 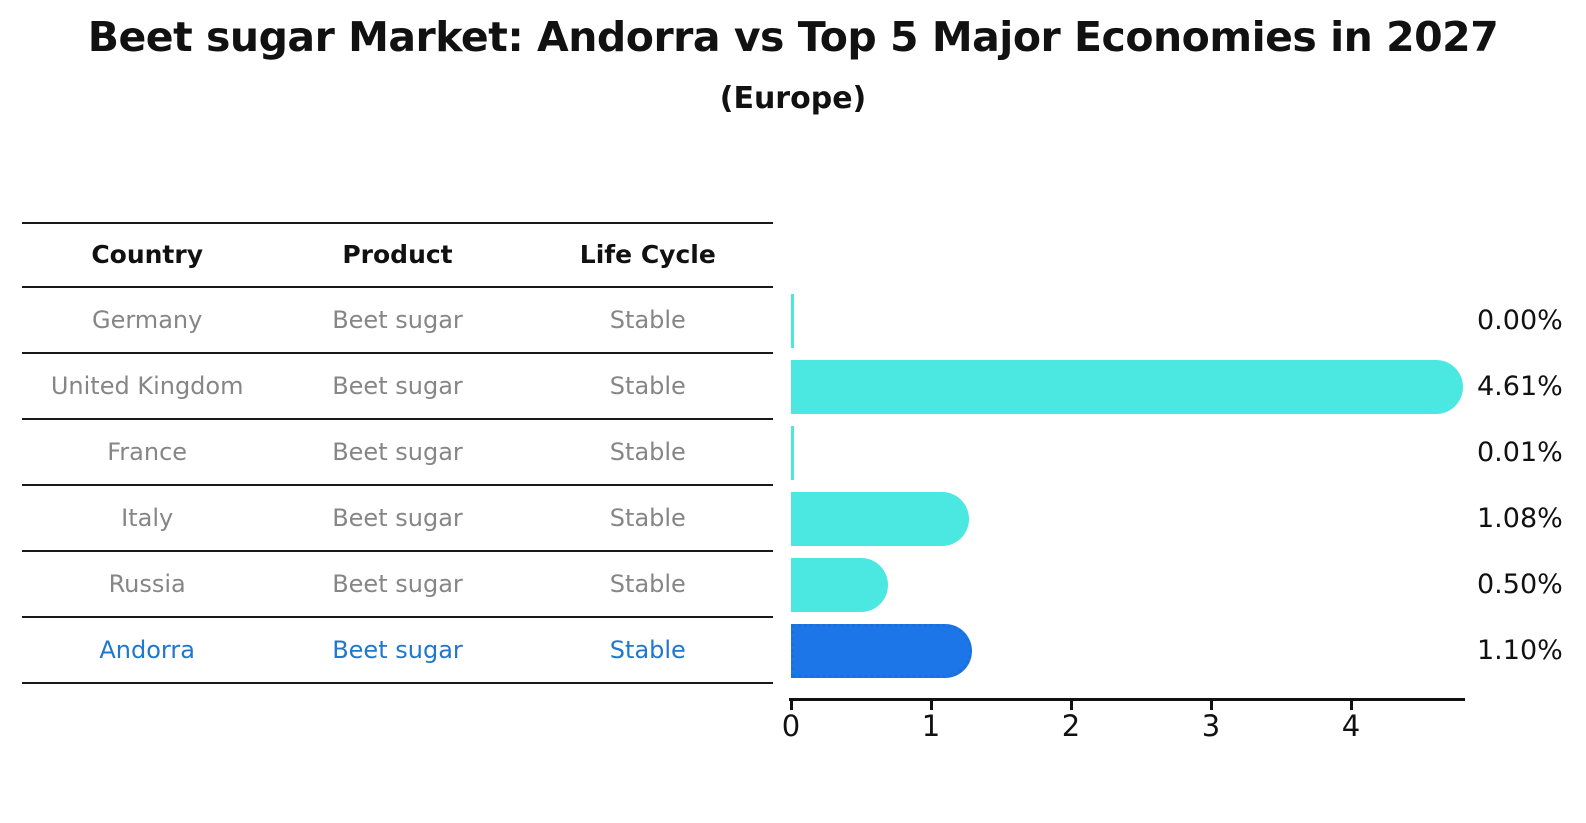 I want to click on table-row-france: France Beet sugar Stable, so click(x=397, y=453).